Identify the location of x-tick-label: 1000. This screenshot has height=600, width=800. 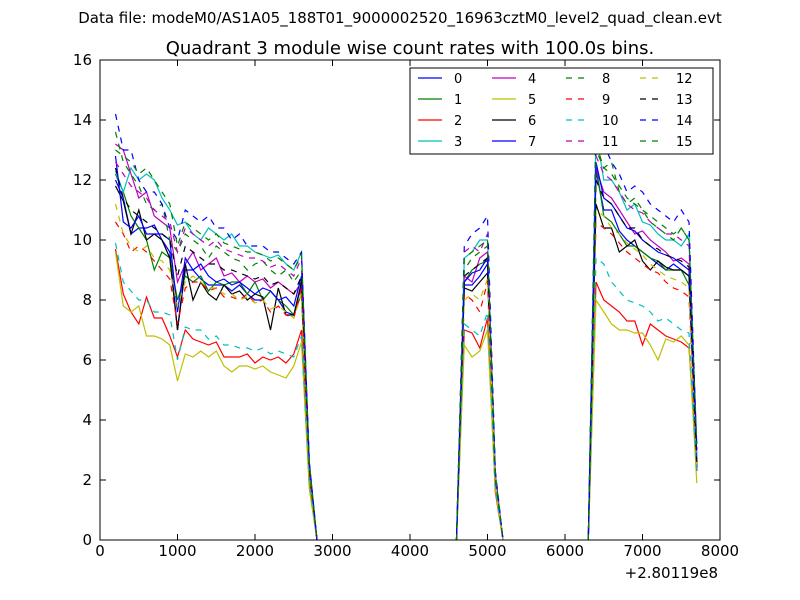
(177, 551).